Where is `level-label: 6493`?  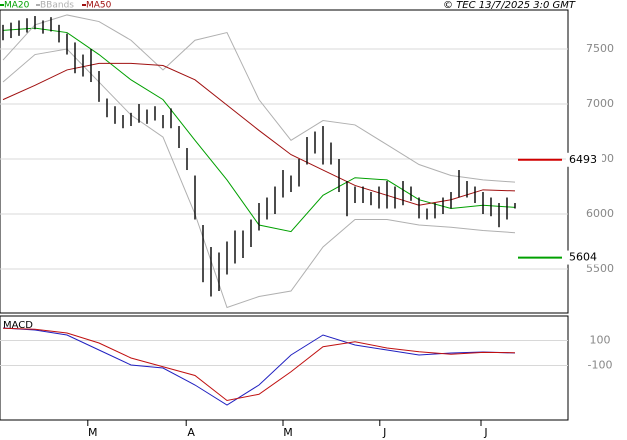
level-label: 6493 is located at coordinates (583, 159).